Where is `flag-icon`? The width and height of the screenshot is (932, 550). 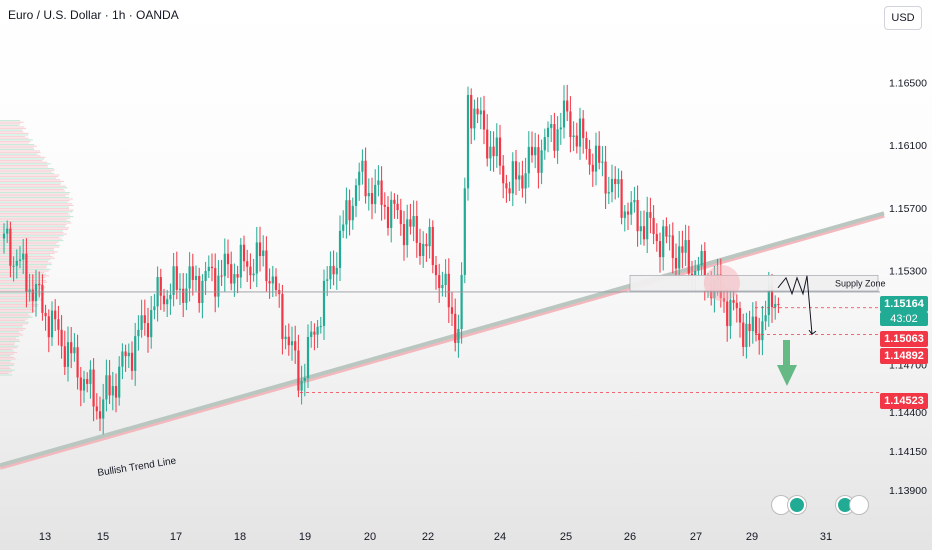 flag-icon is located at coordinates (859, 505).